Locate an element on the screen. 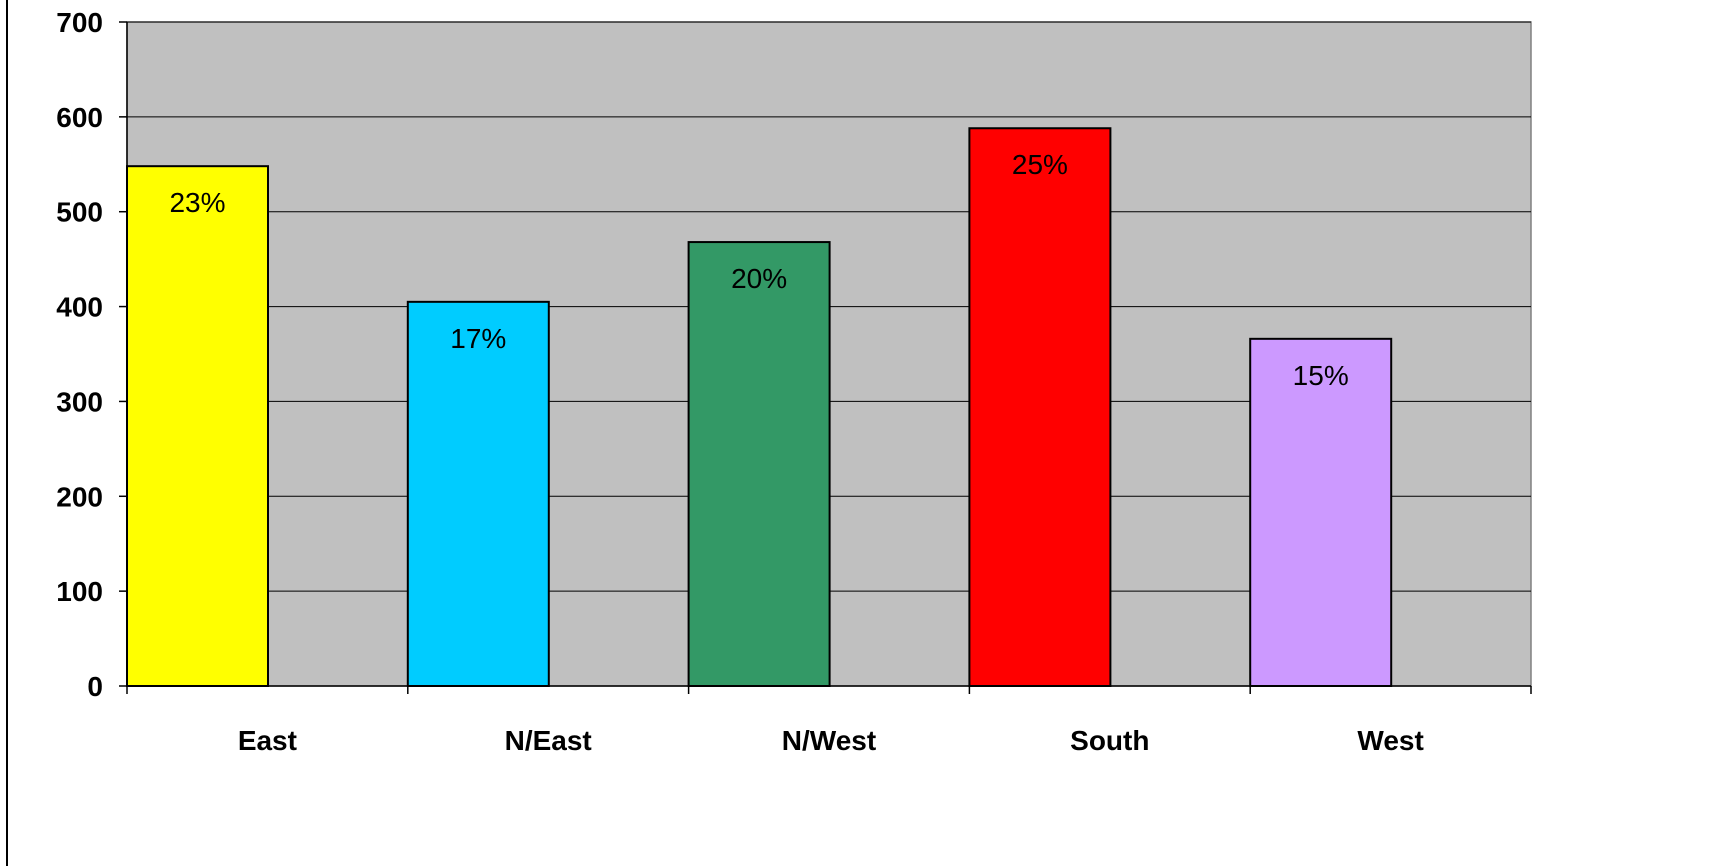 This screenshot has width=1726, height=866. y-tick-label: 100 is located at coordinates (79, 591).